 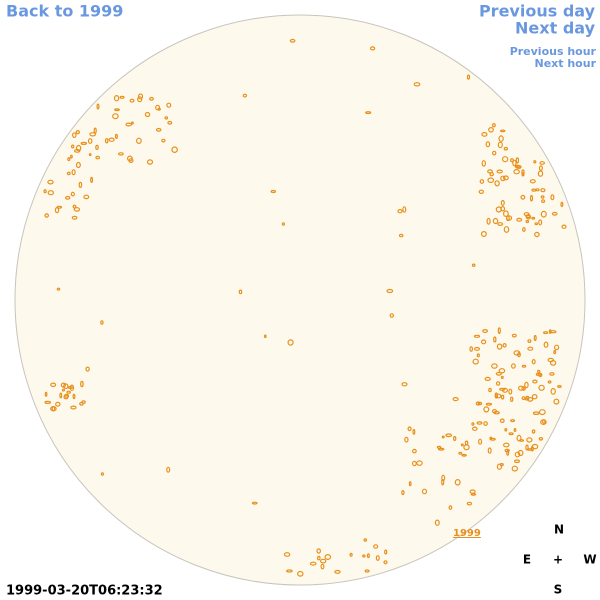 I want to click on next-day-link: Next day, so click(x=555, y=28).